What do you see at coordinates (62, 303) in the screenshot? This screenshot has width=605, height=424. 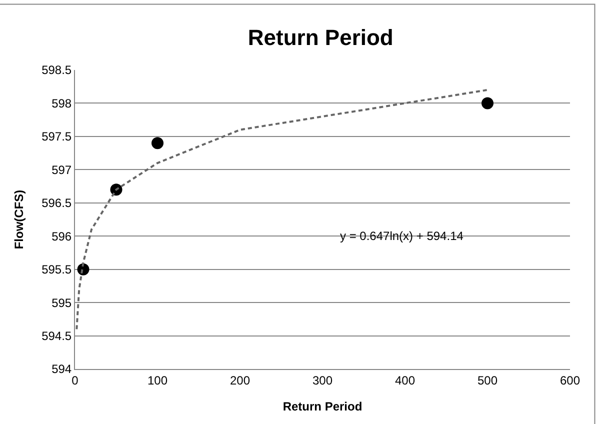 I see `y-tick-label: 595` at bounding box center [62, 303].